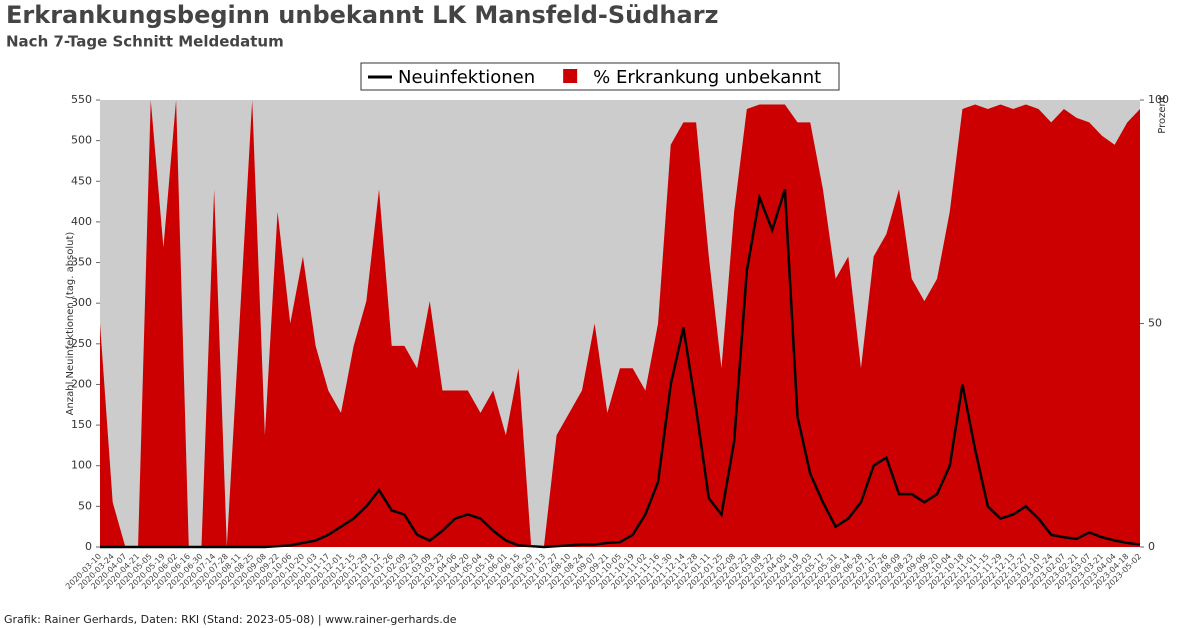  What do you see at coordinates (1162, 115) in the screenshot?
I see `y2-axis-label: Prozent` at bounding box center [1162, 115].